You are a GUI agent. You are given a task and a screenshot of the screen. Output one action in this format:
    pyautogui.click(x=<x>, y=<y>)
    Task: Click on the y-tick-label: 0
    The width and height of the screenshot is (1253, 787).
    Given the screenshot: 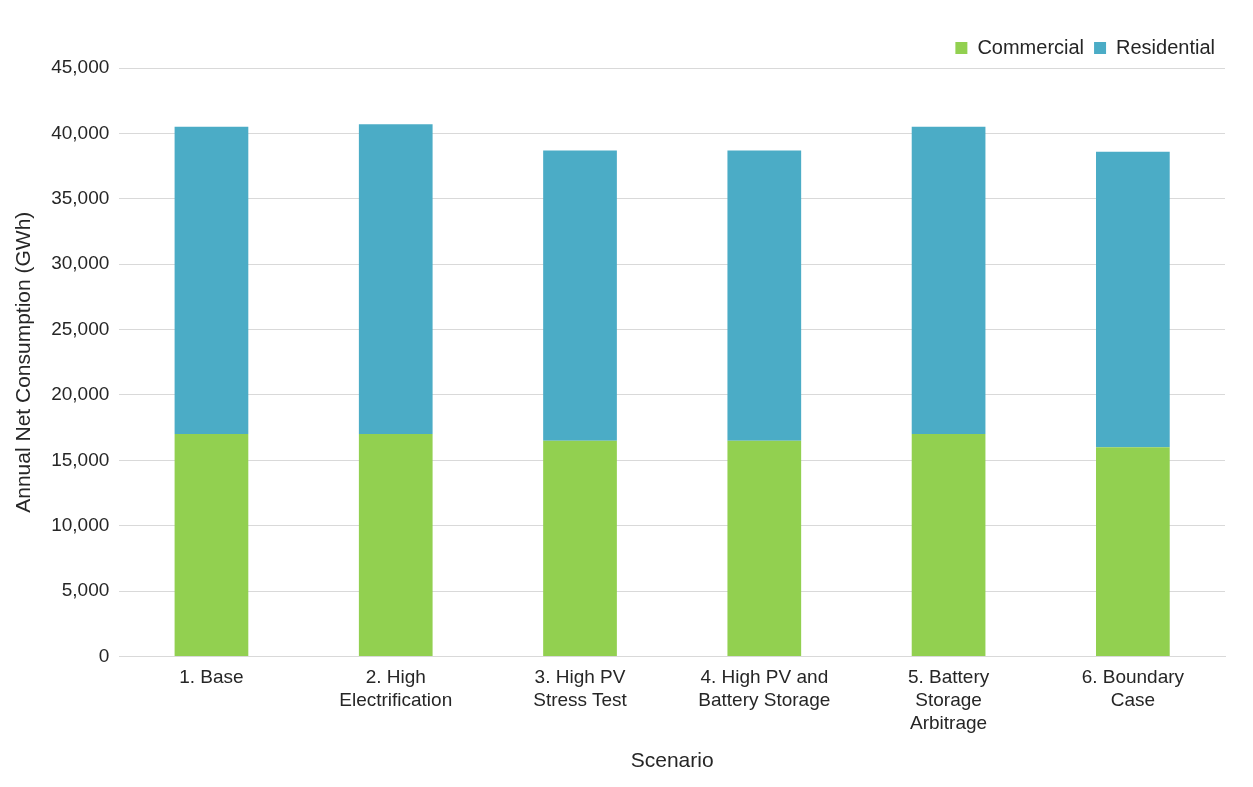 What is the action you would take?
    pyautogui.click(x=104, y=655)
    